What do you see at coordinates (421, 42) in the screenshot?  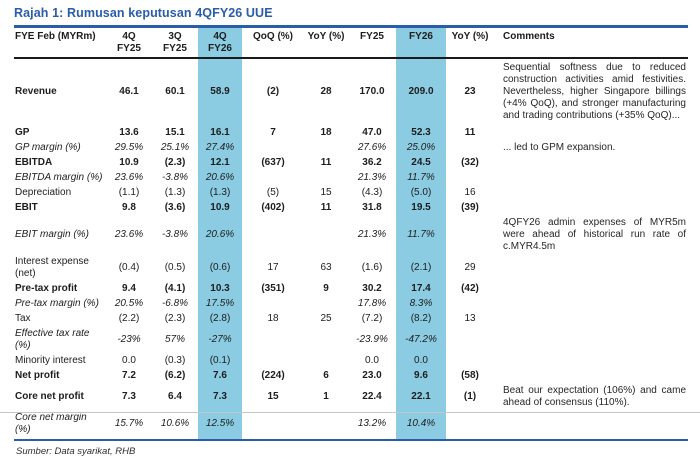 I see `col-header-fy26: FY26` at bounding box center [421, 42].